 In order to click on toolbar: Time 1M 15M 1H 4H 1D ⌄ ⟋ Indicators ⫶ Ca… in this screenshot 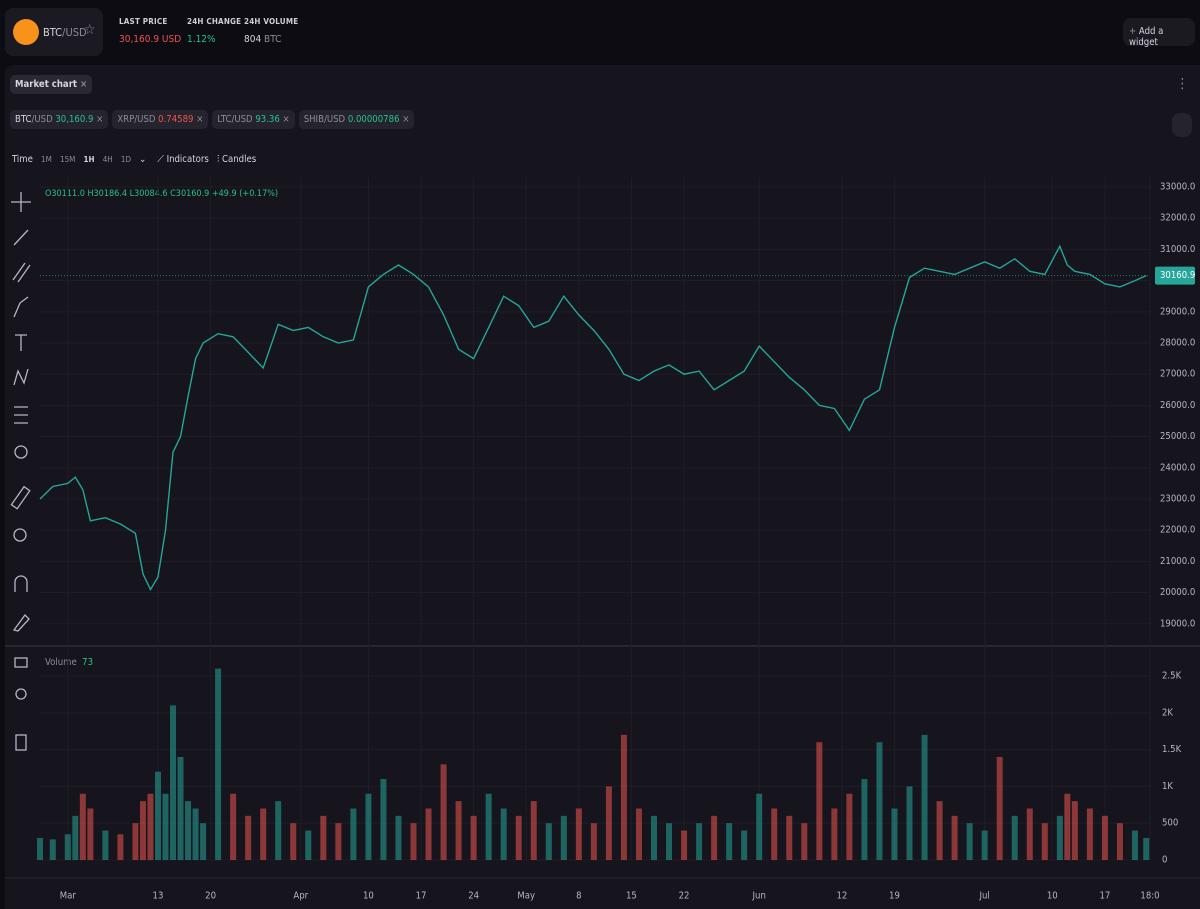, I will do `click(134, 159)`.